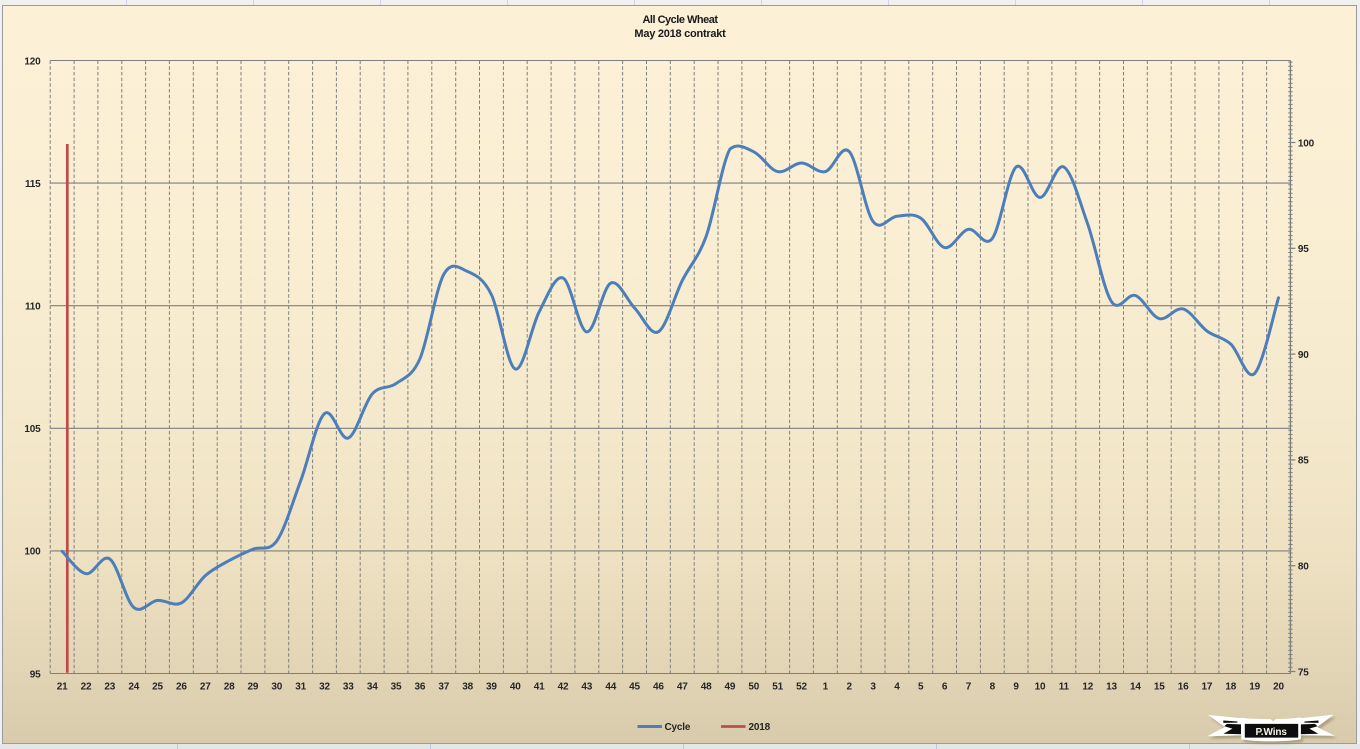  Describe the element at coordinates (1040, 687) in the screenshot. I see `svg-text: 10` at that location.